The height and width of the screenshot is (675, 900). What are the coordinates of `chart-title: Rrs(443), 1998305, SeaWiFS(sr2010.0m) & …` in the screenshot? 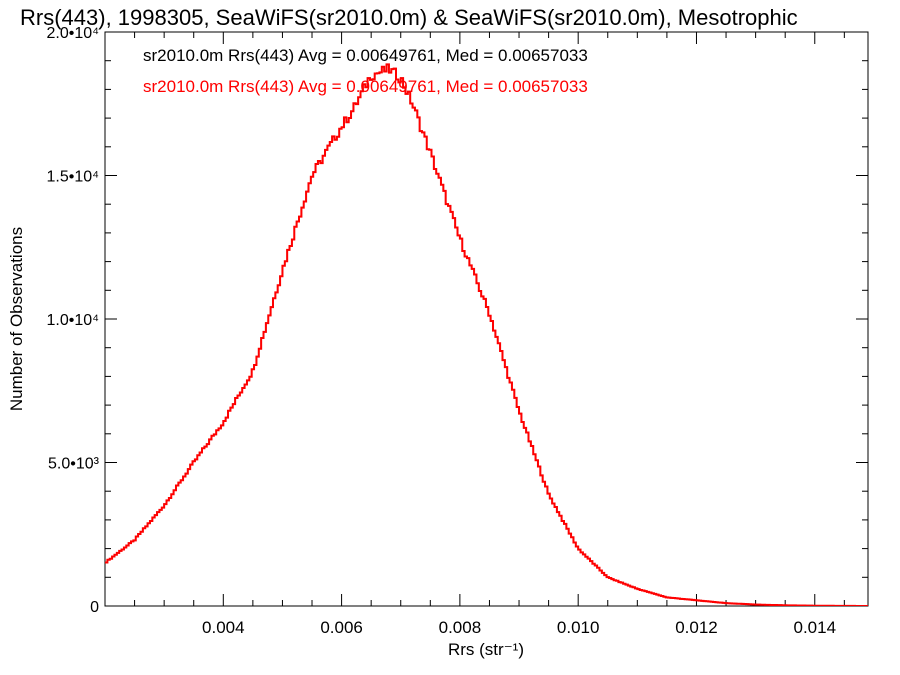 It's located at (409, 17).